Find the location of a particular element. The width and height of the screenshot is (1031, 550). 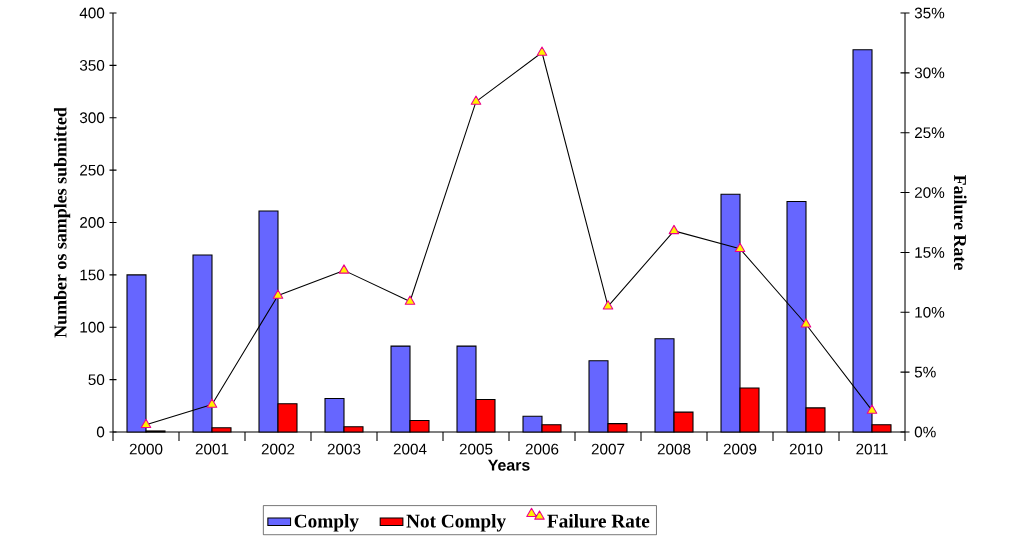

y2-tick-label: 10% is located at coordinates (930, 312).